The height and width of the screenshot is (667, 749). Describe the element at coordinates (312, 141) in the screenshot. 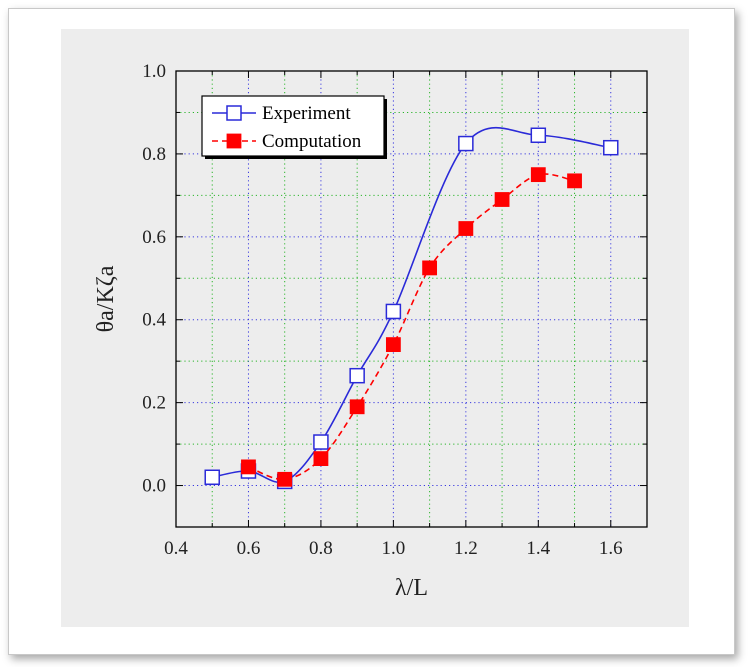

I see `legend-label: Computation` at that location.